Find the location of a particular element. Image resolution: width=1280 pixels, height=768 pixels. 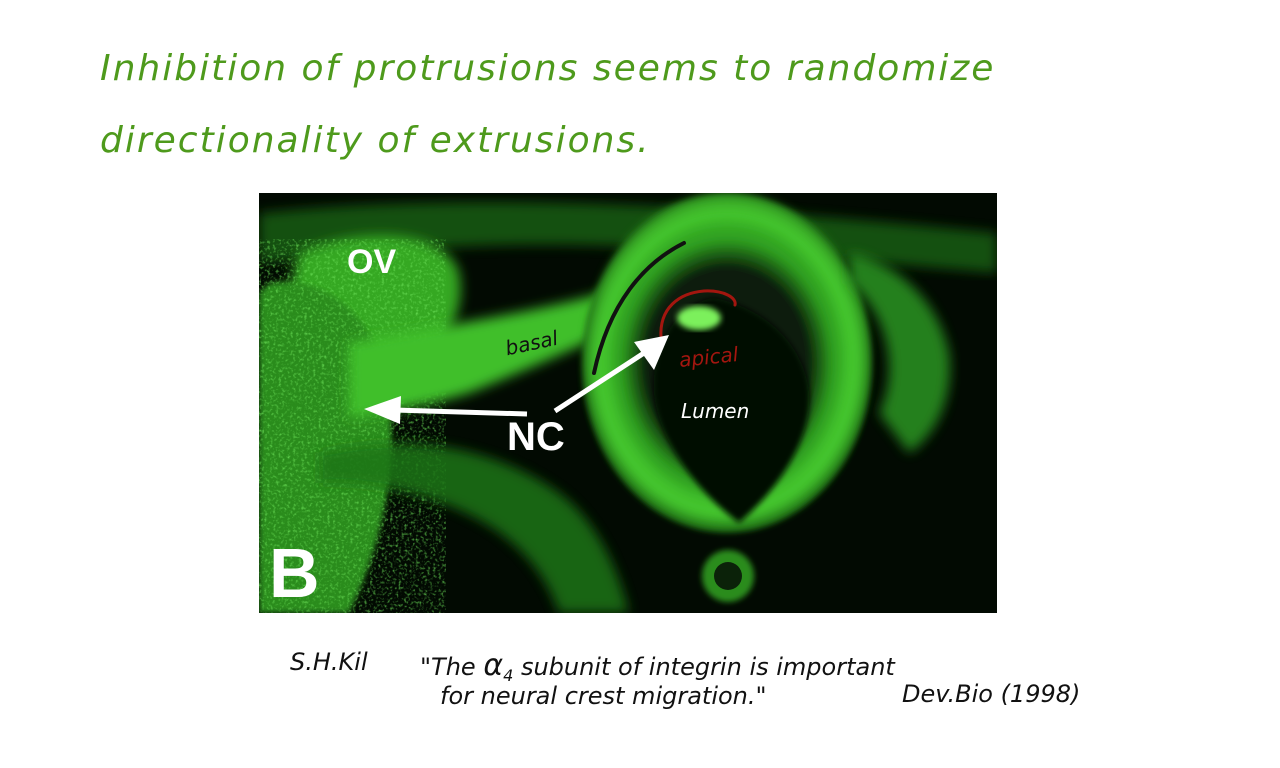

citation-author: S.H.Kil is located at coordinates (329, 662).